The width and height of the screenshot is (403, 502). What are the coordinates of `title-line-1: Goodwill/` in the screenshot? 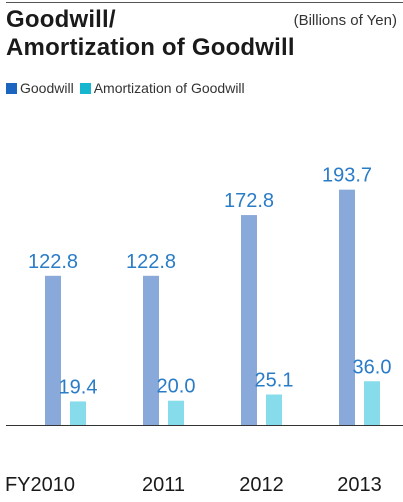 It's located at (61, 19).